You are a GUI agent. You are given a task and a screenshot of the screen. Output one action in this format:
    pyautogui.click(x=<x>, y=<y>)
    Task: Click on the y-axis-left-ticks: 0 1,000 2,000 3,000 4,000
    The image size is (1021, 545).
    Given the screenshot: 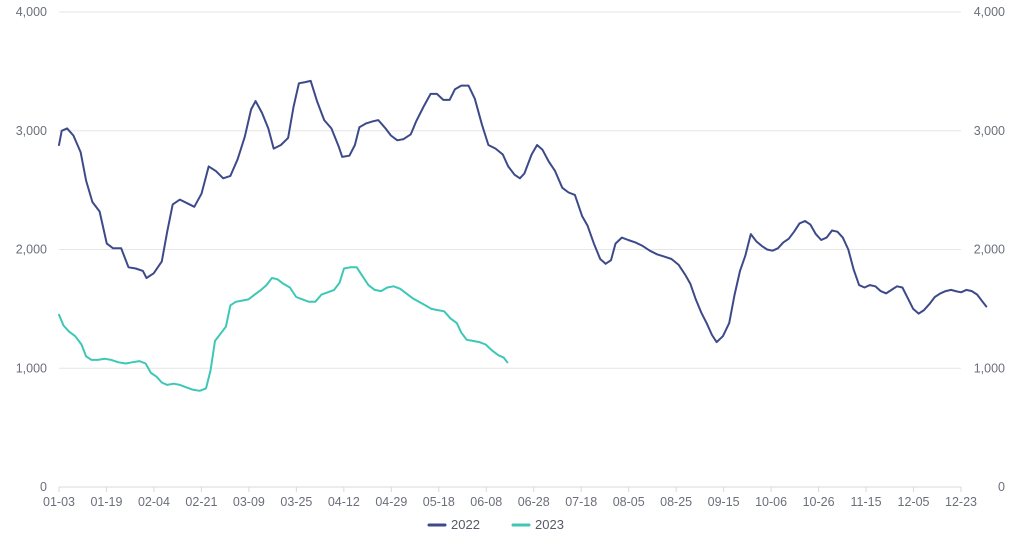 What is the action you would take?
    pyautogui.click(x=31, y=249)
    